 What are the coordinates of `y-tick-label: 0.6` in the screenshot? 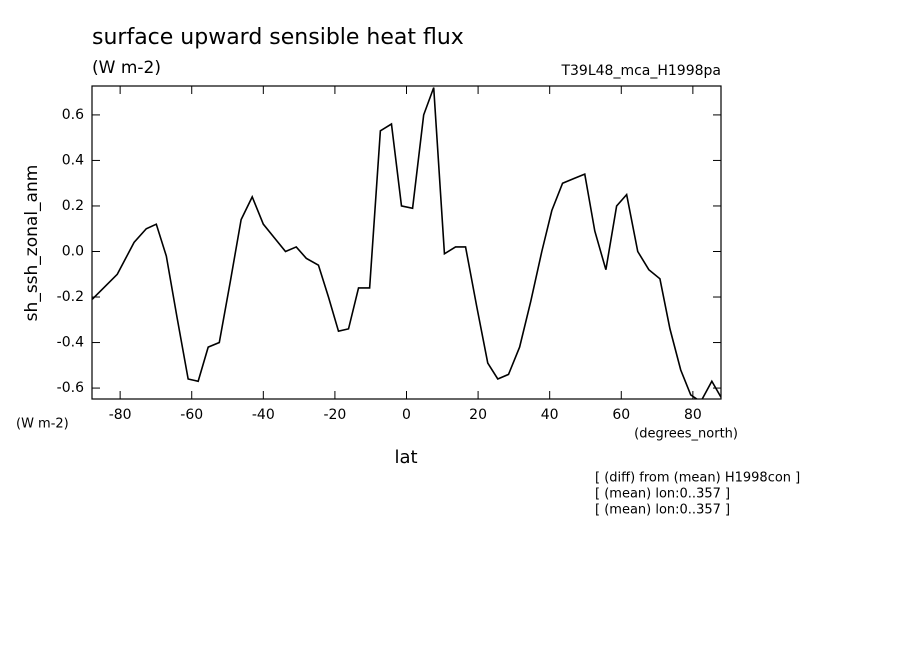 It's located at (73, 115).